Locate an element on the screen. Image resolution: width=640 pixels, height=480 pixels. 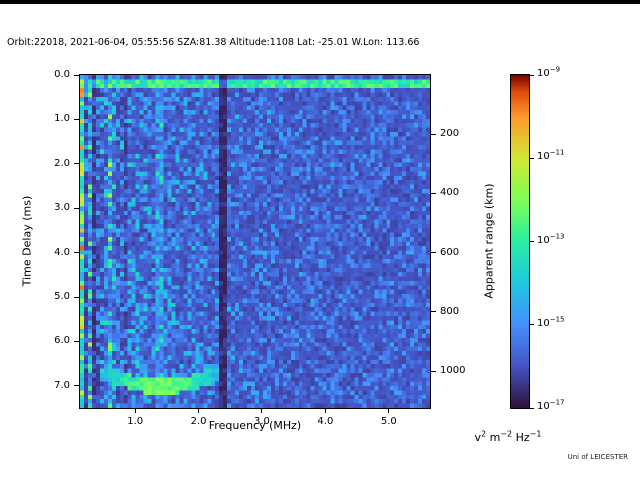
y-axis-tick-label: 3.0 is located at coordinates (62, 208).